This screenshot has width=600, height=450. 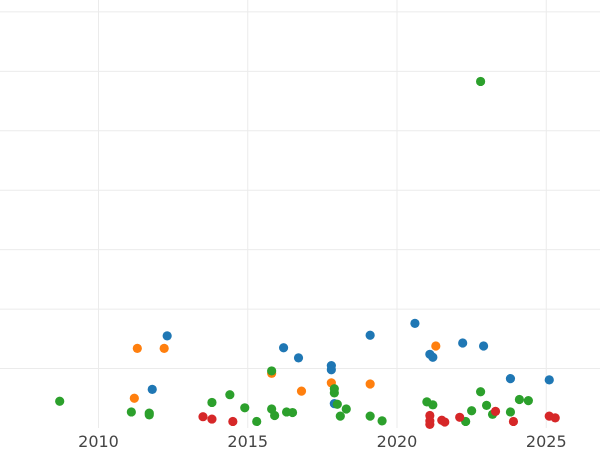 What do you see at coordinates (98, 441) in the screenshot?
I see `x-tick-label: 2010` at bounding box center [98, 441].